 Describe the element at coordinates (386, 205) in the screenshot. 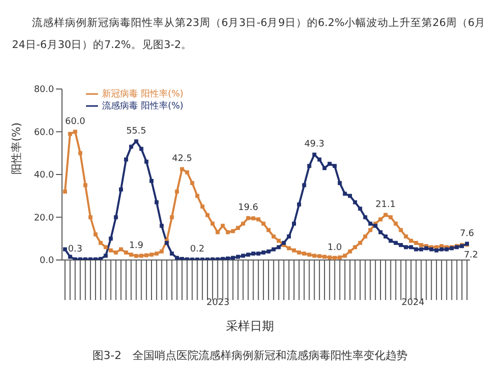

I see `data-label: 21.1` at that location.